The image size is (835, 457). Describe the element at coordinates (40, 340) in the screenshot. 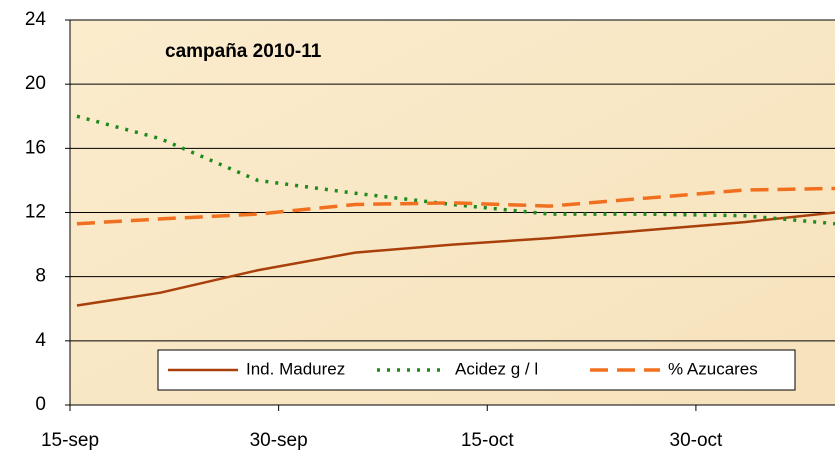

I see `y-tick-label: 4` at that location.